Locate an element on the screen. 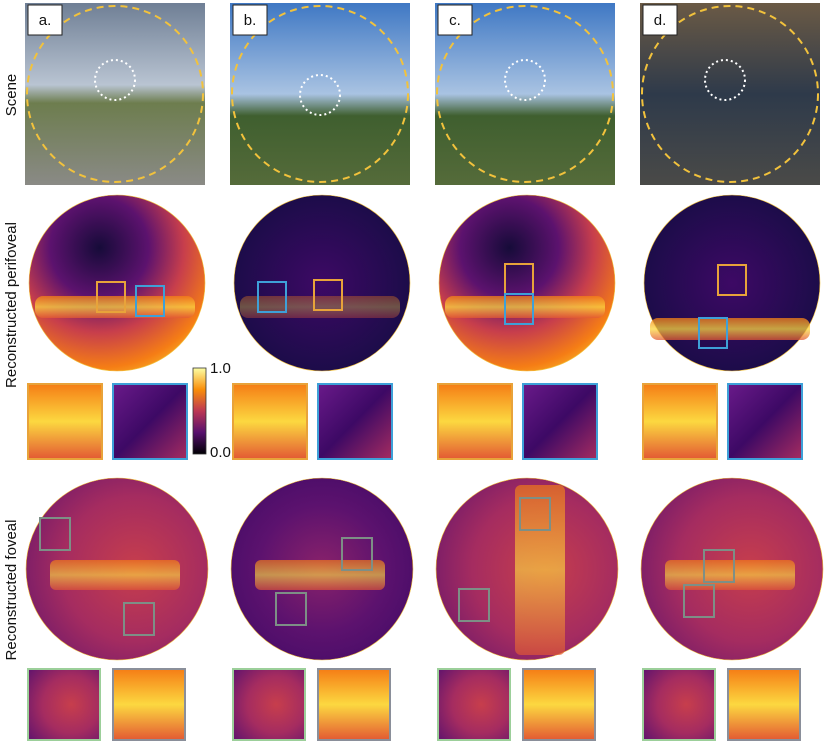 The height and width of the screenshot is (743, 830). panel-label: c. is located at coordinates (455, 20).